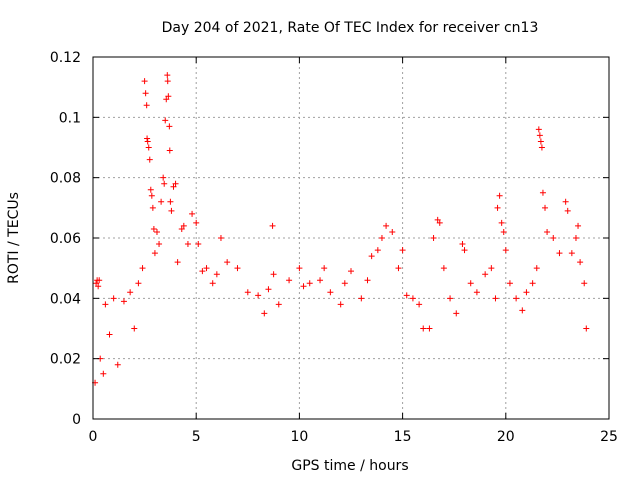  Describe the element at coordinates (65, 58) in the screenshot. I see `y-tick-label: 0.12` at that location.